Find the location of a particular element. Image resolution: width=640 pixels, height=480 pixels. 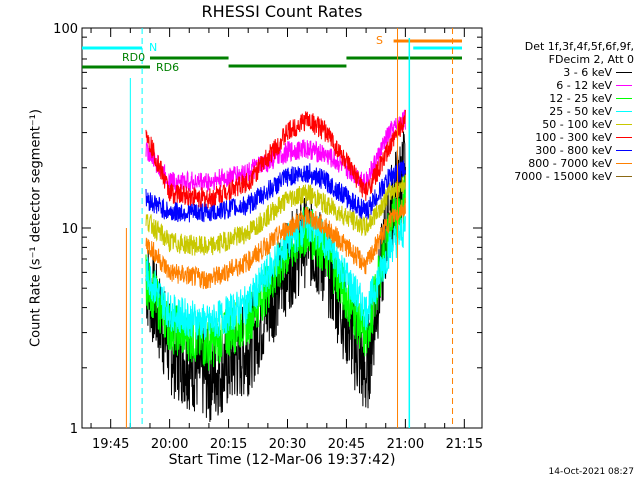

legend-entry: 25 - 50 keV is located at coordinates (560, 111).